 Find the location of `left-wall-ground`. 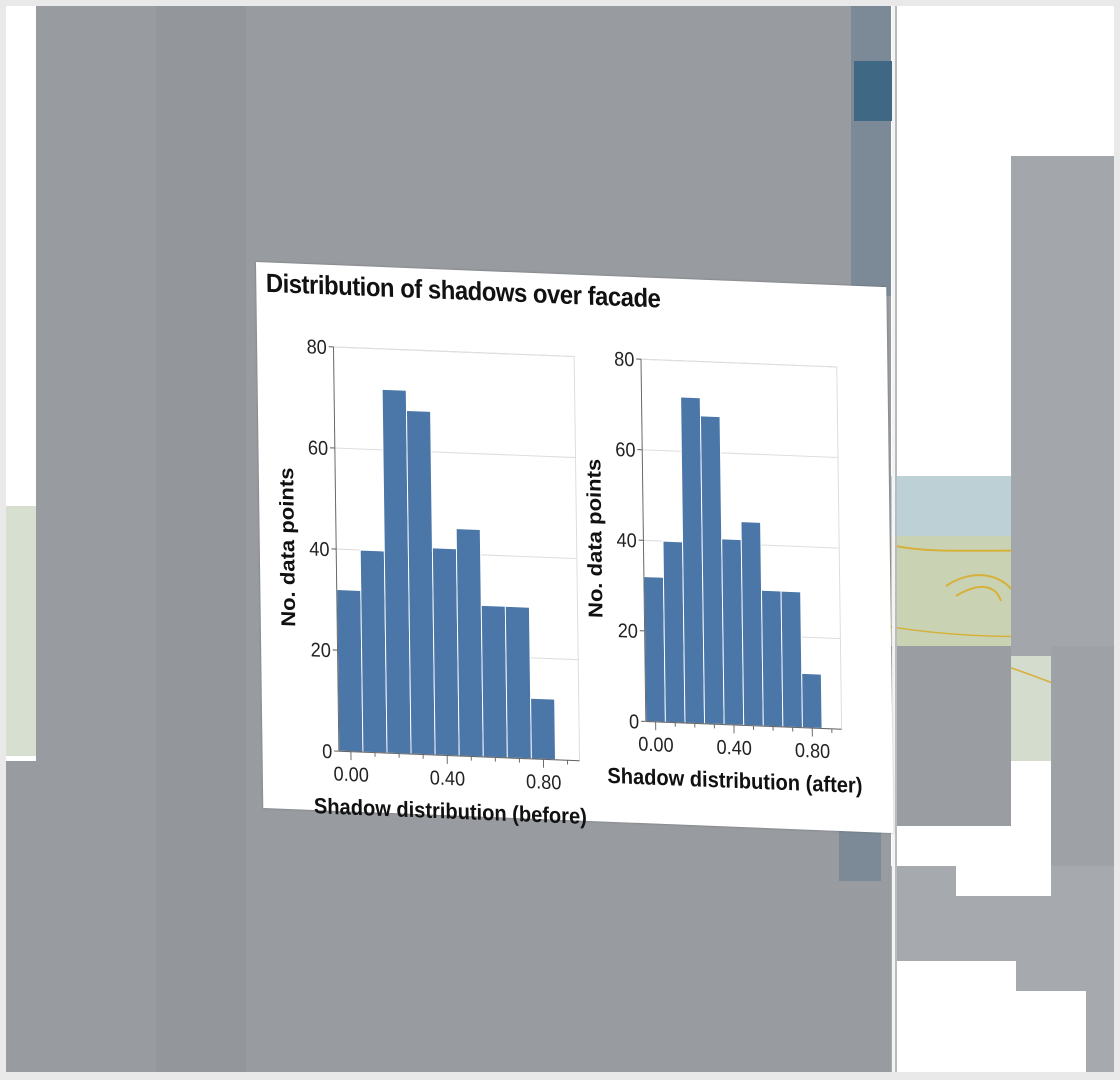

left-wall-ground is located at coordinates (21, 631).